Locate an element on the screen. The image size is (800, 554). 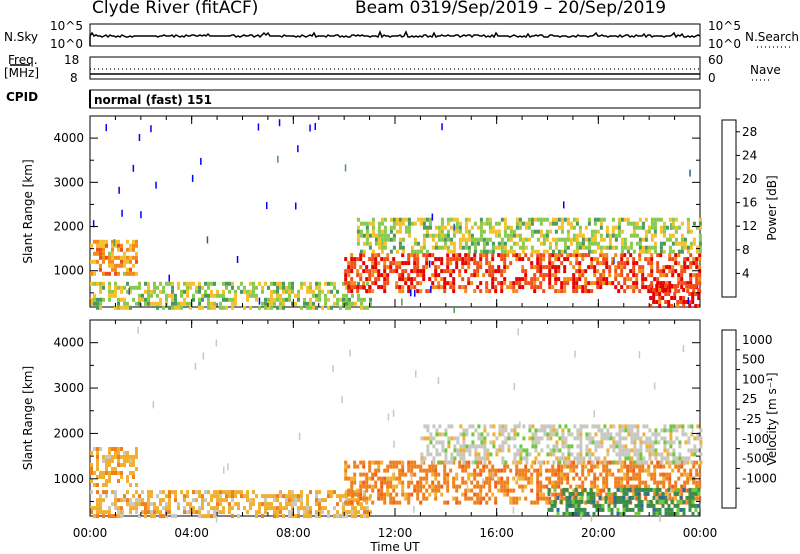
date-range-title: 19/Sep/2019 – 20/Sep/2019 is located at coordinates (548, 9).